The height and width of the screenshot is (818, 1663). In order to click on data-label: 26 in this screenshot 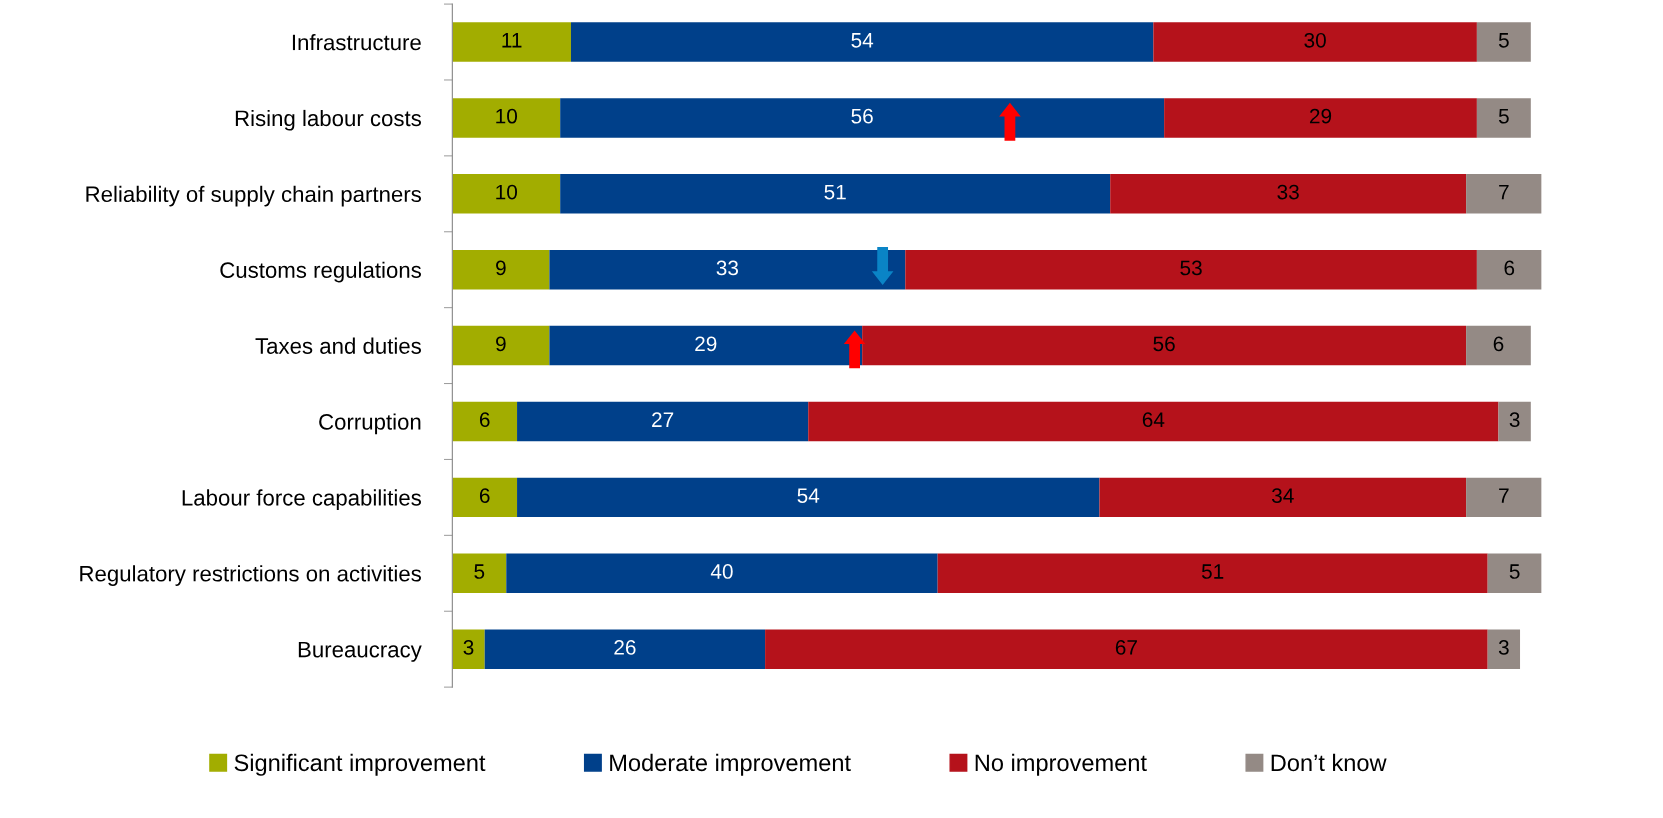, I will do `click(625, 647)`.